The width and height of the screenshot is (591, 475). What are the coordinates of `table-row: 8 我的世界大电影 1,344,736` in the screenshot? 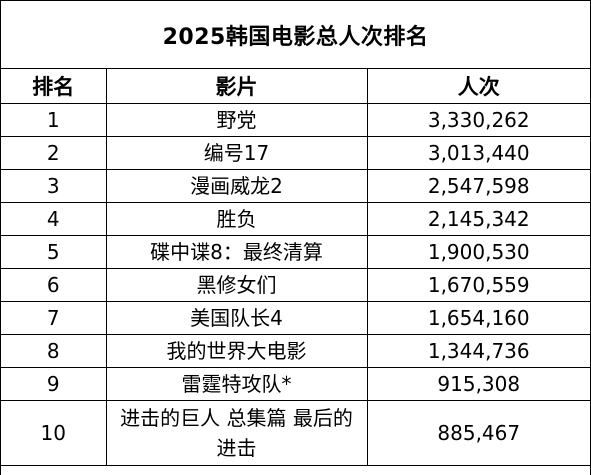 It's located at (295, 351).